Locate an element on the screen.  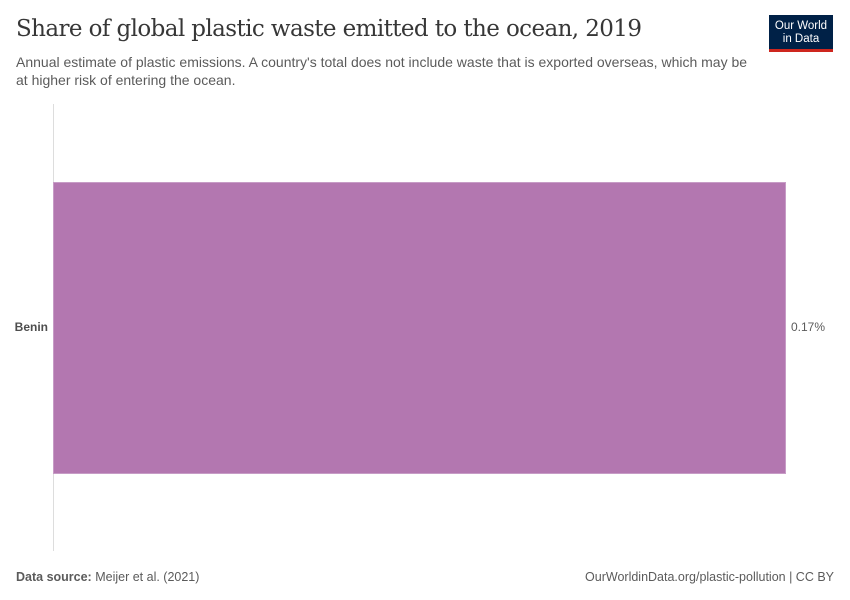
data-source: Data source: Meijer et al. (2021) is located at coordinates (107, 577).